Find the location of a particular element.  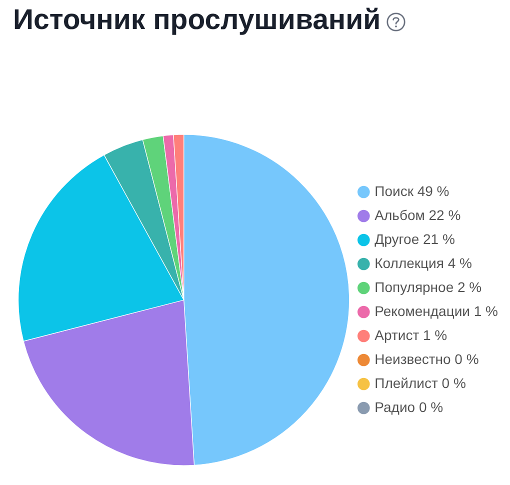

legend-label: Плейлист 0 % is located at coordinates (420, 382).